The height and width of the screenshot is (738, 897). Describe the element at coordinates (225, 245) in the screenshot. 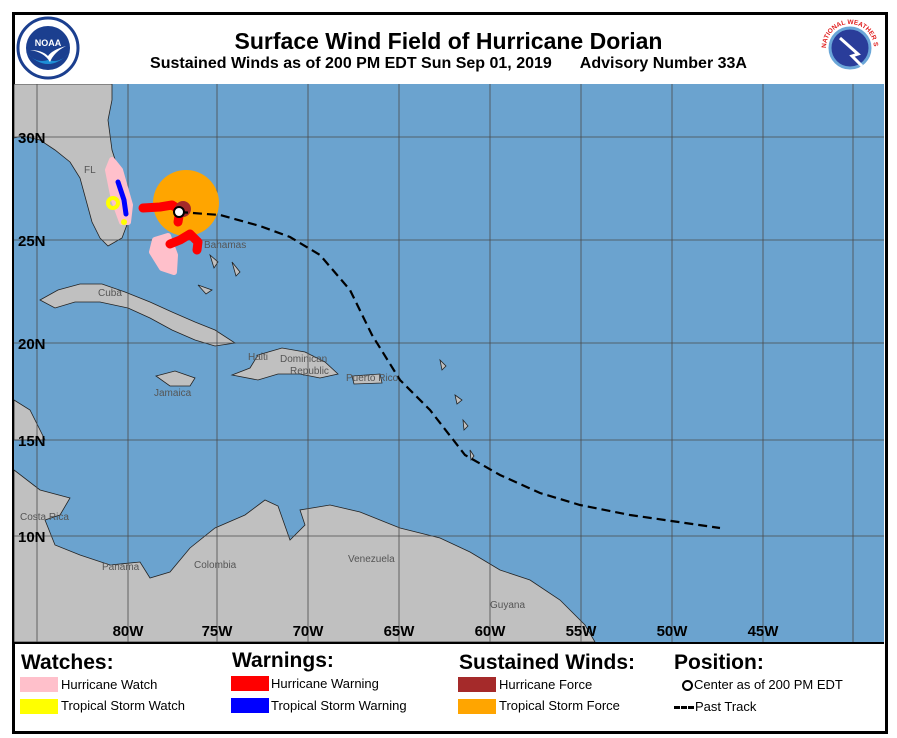

I see `label-bahamas: Bahamas` at that location.